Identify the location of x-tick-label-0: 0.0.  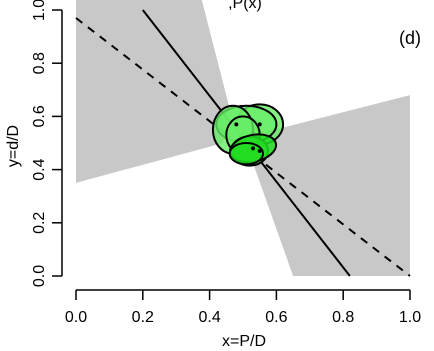
(76, 317).